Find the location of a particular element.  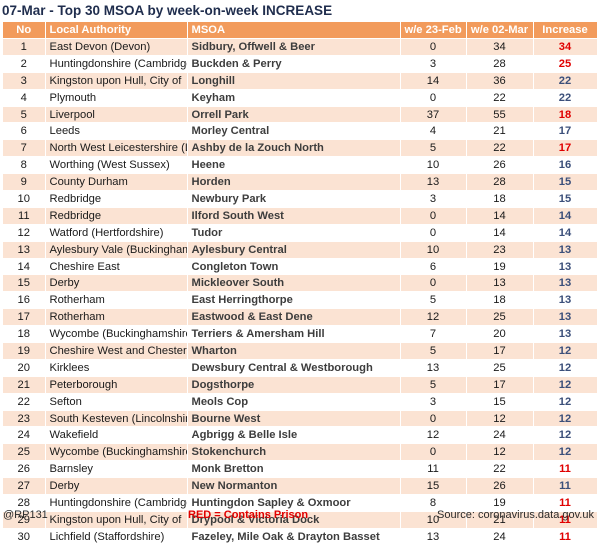

msoa-cell: New Normanton is located at coordinates (294, 486).